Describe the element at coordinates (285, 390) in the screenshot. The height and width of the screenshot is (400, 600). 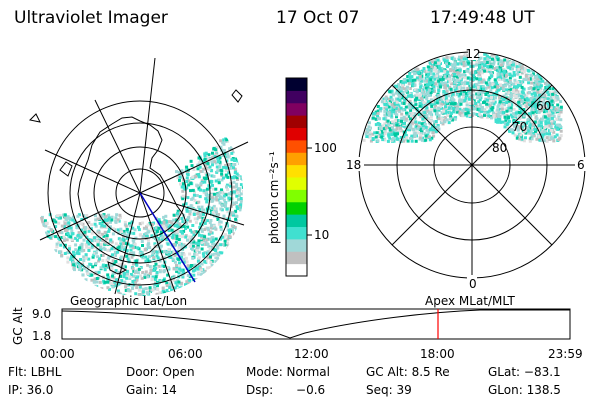
I see `dsp-value: Dsp: −0.6` at that location.